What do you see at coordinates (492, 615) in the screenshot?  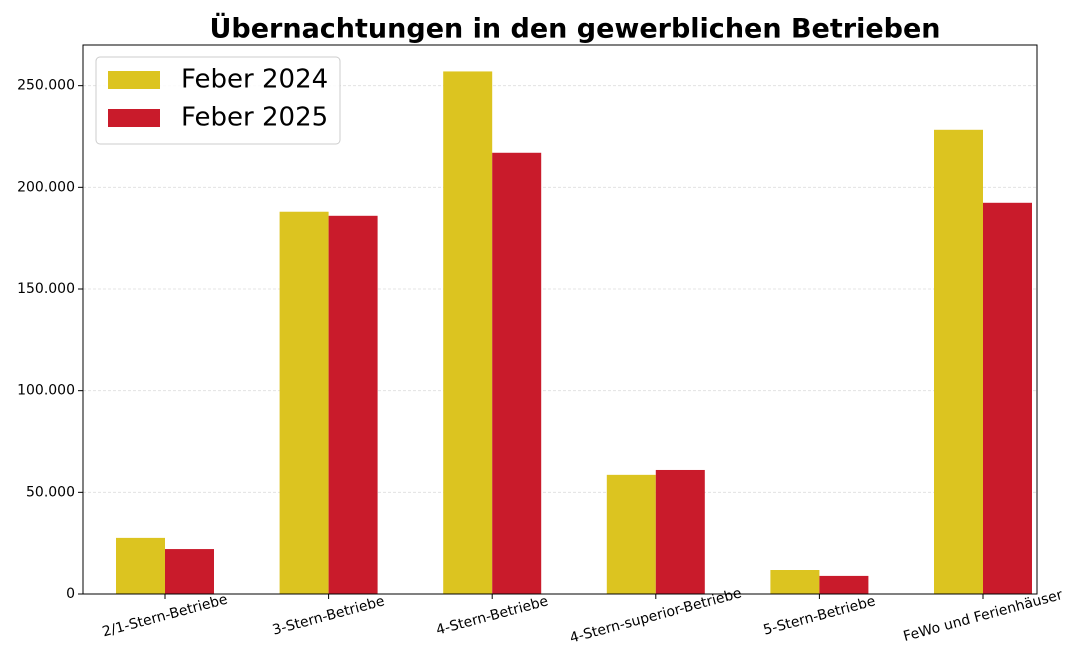 I see `x-tick-label: 4-Stern-Betriebe` at bounding box center [492, 615].